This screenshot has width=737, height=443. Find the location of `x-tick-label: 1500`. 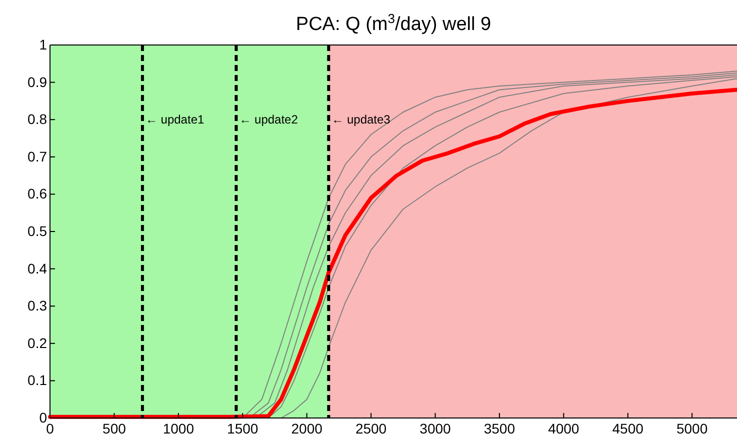

x-tick-label: 1500 is located at coordinates (242, 428).